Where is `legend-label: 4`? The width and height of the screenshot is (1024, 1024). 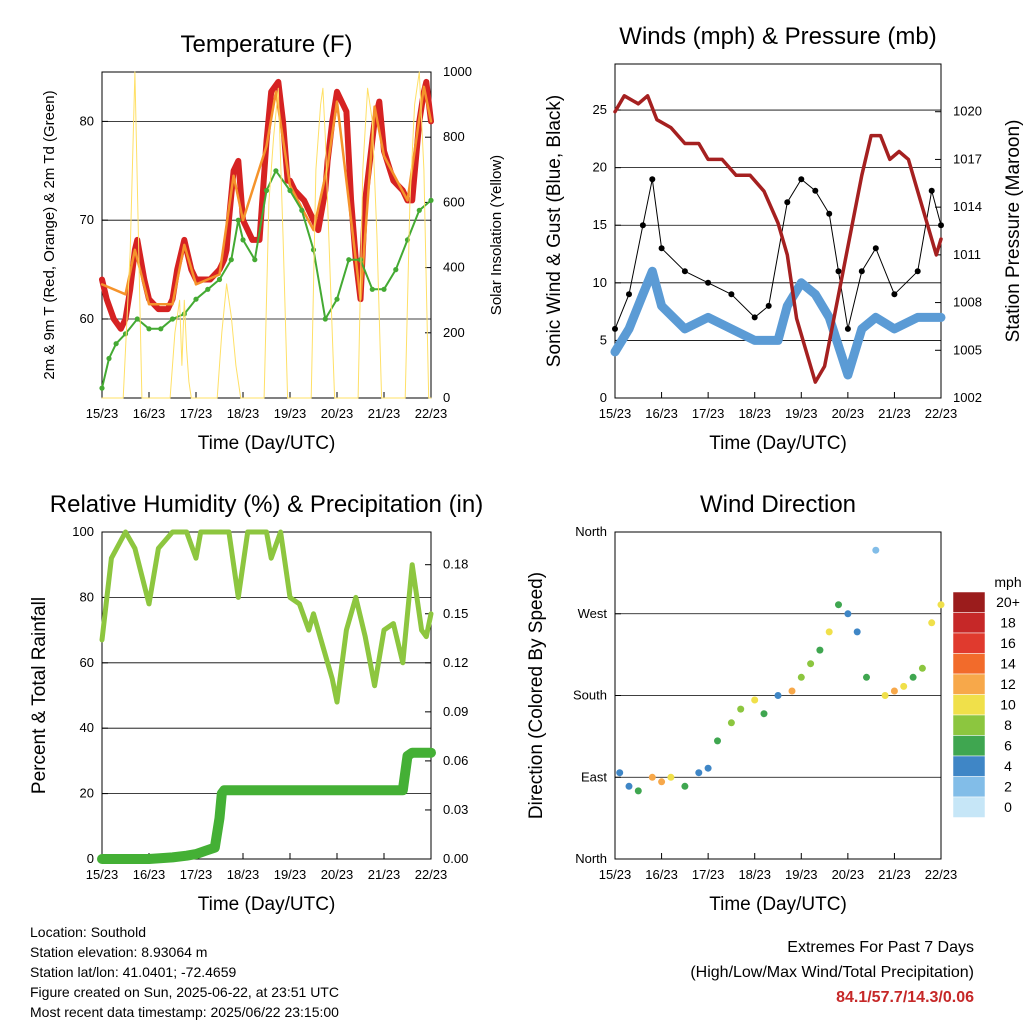
legend-label: 4 is located at coordinates (1008, 766).